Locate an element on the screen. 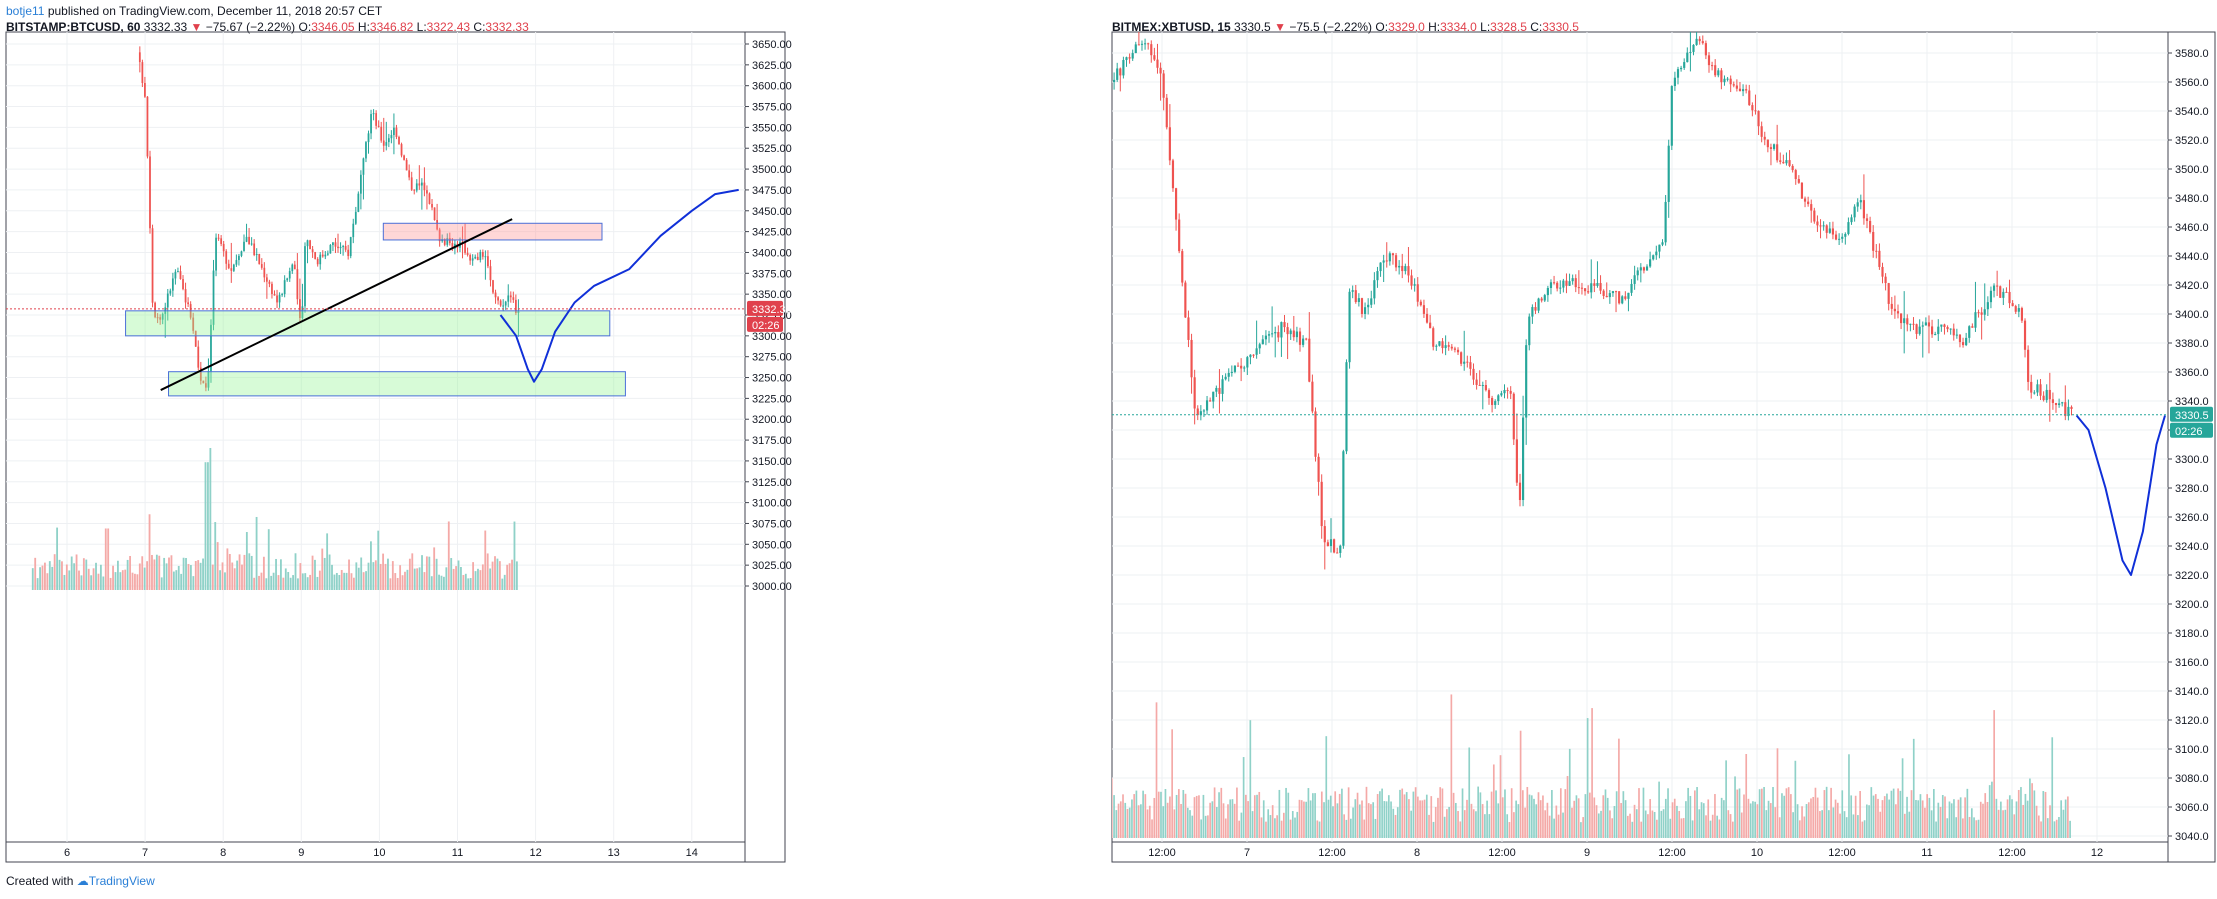 The height and width of the screenshot is (899, 2217). left-symbol: BITSTAMP:BTCUSD, 60 is located at coordinates (73, 27).